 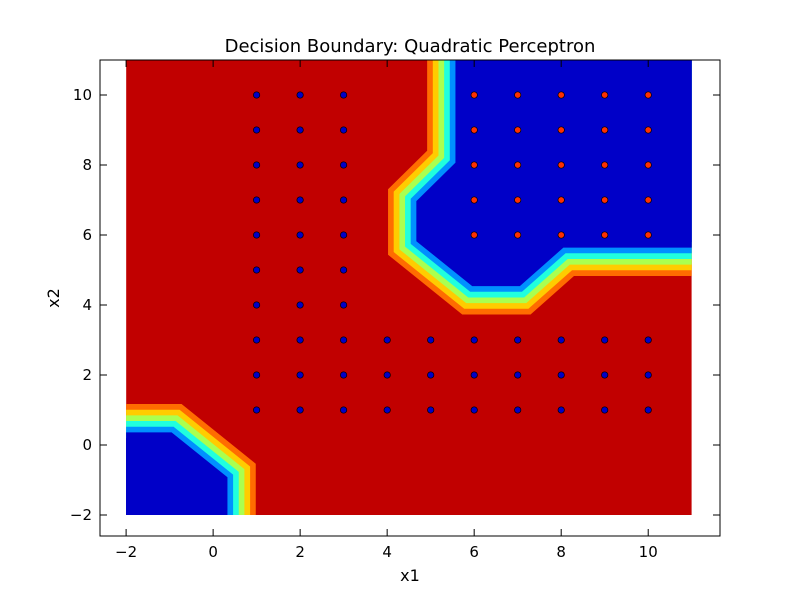 I want to click on x-tick-label: 0, so click(x=213, y=552).